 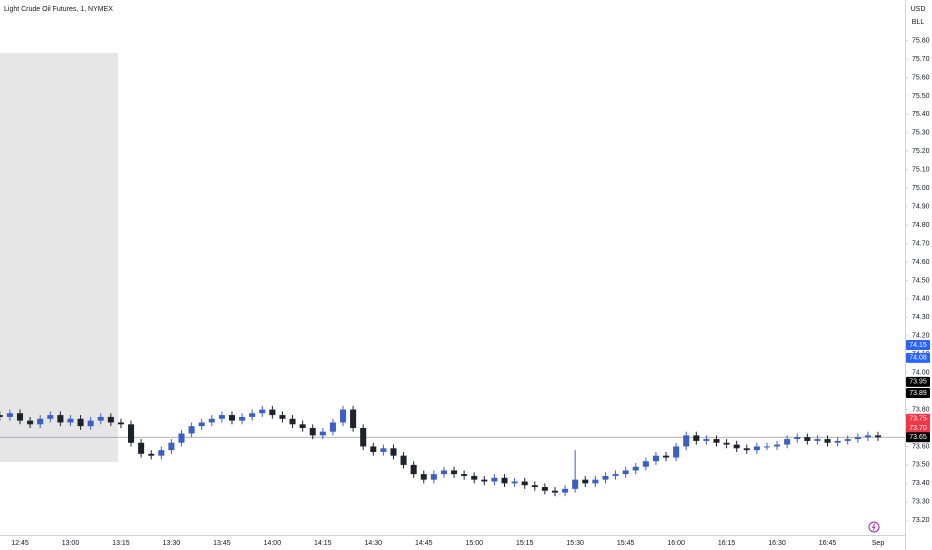 What do you see at coordinates (222, 543) in the screenshot?
I see `x-tick-label: 13:45` at bounding box center [222, 543].